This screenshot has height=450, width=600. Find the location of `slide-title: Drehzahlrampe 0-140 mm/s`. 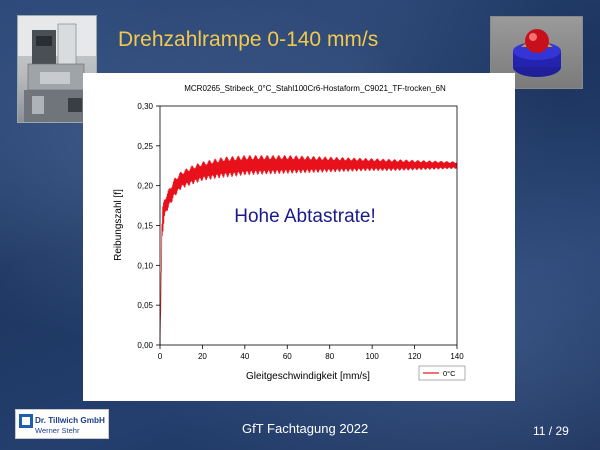

slide-title: Drehzahlrampe 0-140 mm/s is located at coordinates (248, 39).